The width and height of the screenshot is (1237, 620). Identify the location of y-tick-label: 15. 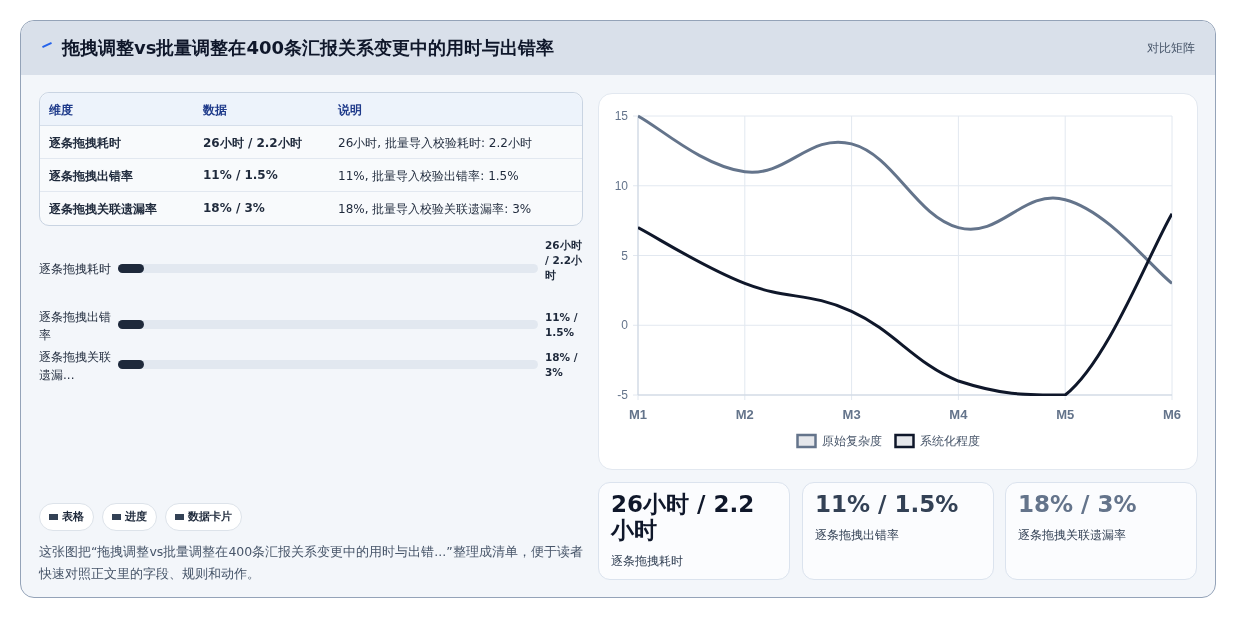
(621, 116).